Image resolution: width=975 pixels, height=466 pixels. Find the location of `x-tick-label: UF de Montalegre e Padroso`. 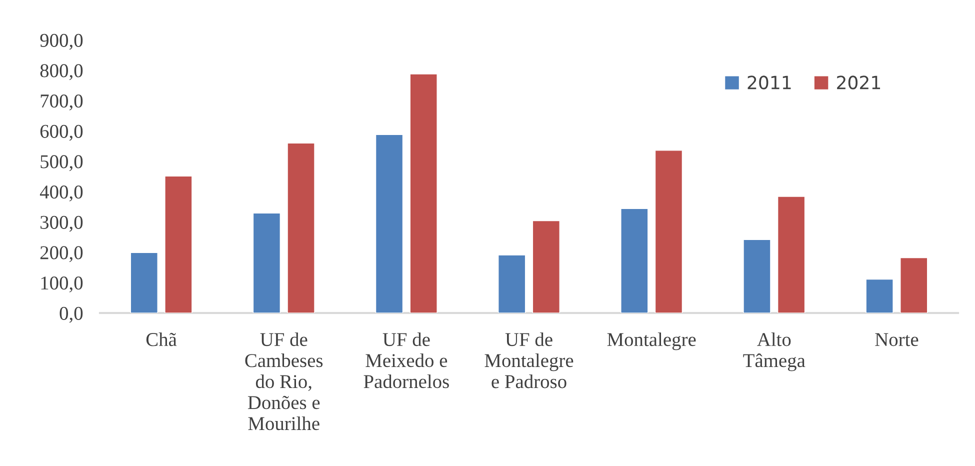

x-tick-label: UF de Montalegre e Padroso is located at coordinates (529, 360).